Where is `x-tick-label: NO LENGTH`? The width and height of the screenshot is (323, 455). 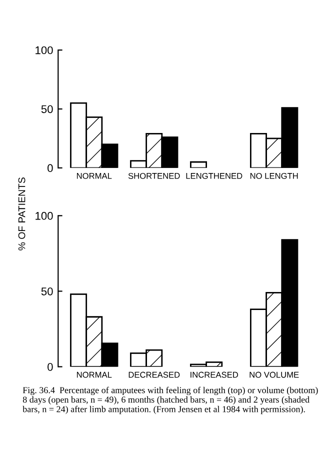
x-tick-label: NO LENGTH is located at coordinates (274, 175).